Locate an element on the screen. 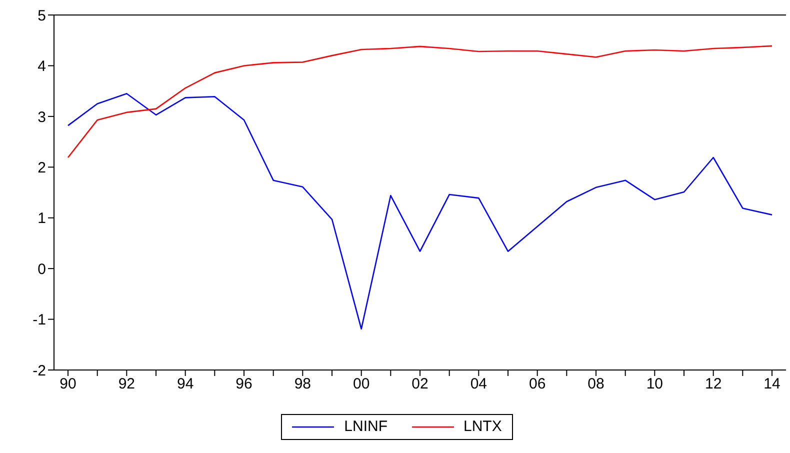 The width and height of the screenshot is (790, 453). x-tick-label: 10 is located at coordinates (655, 384).